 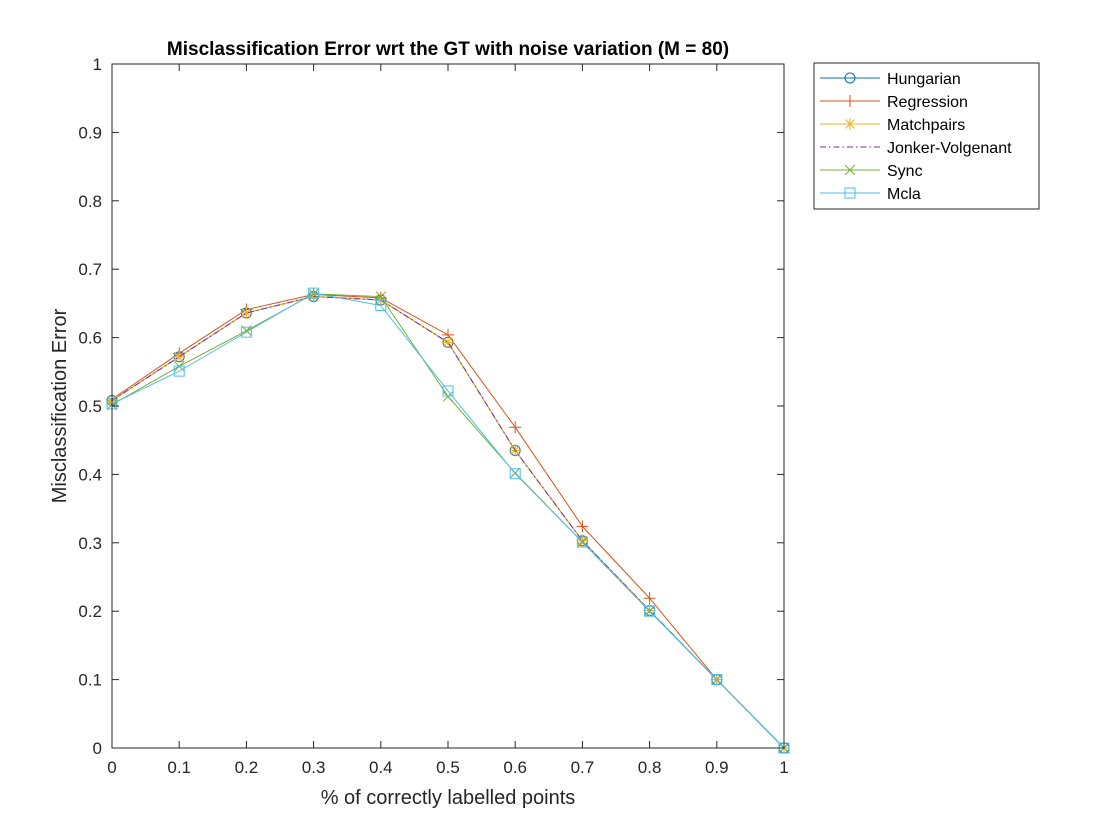 I want to click on x-tick-label: 0.3, so click(x=314, y=767).